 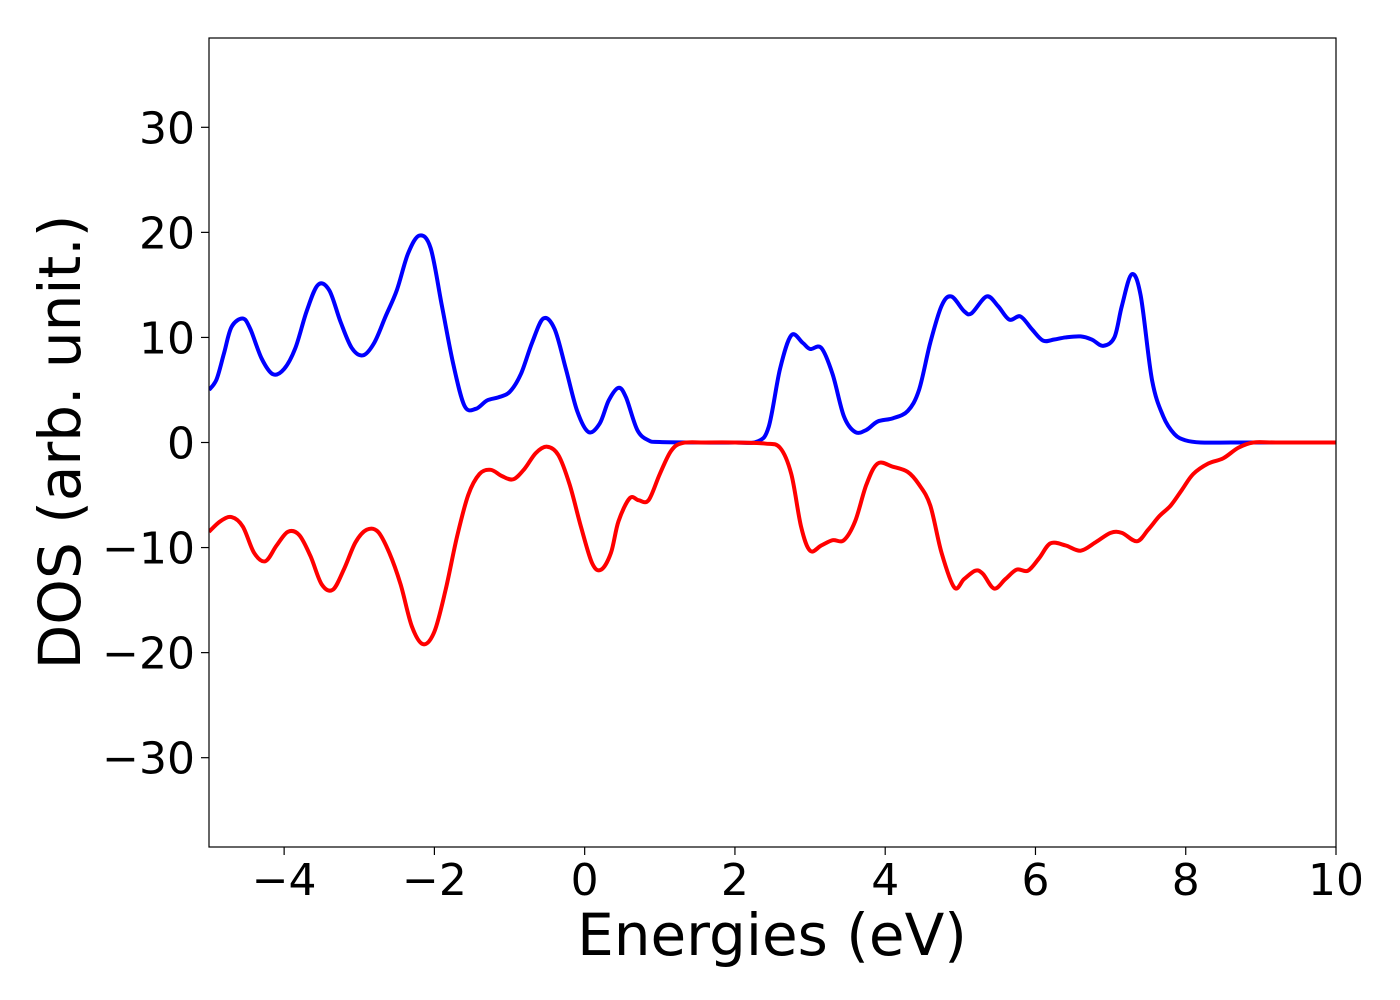 I want to click on x-tick-label: 6, so click(x=1035, y=880).